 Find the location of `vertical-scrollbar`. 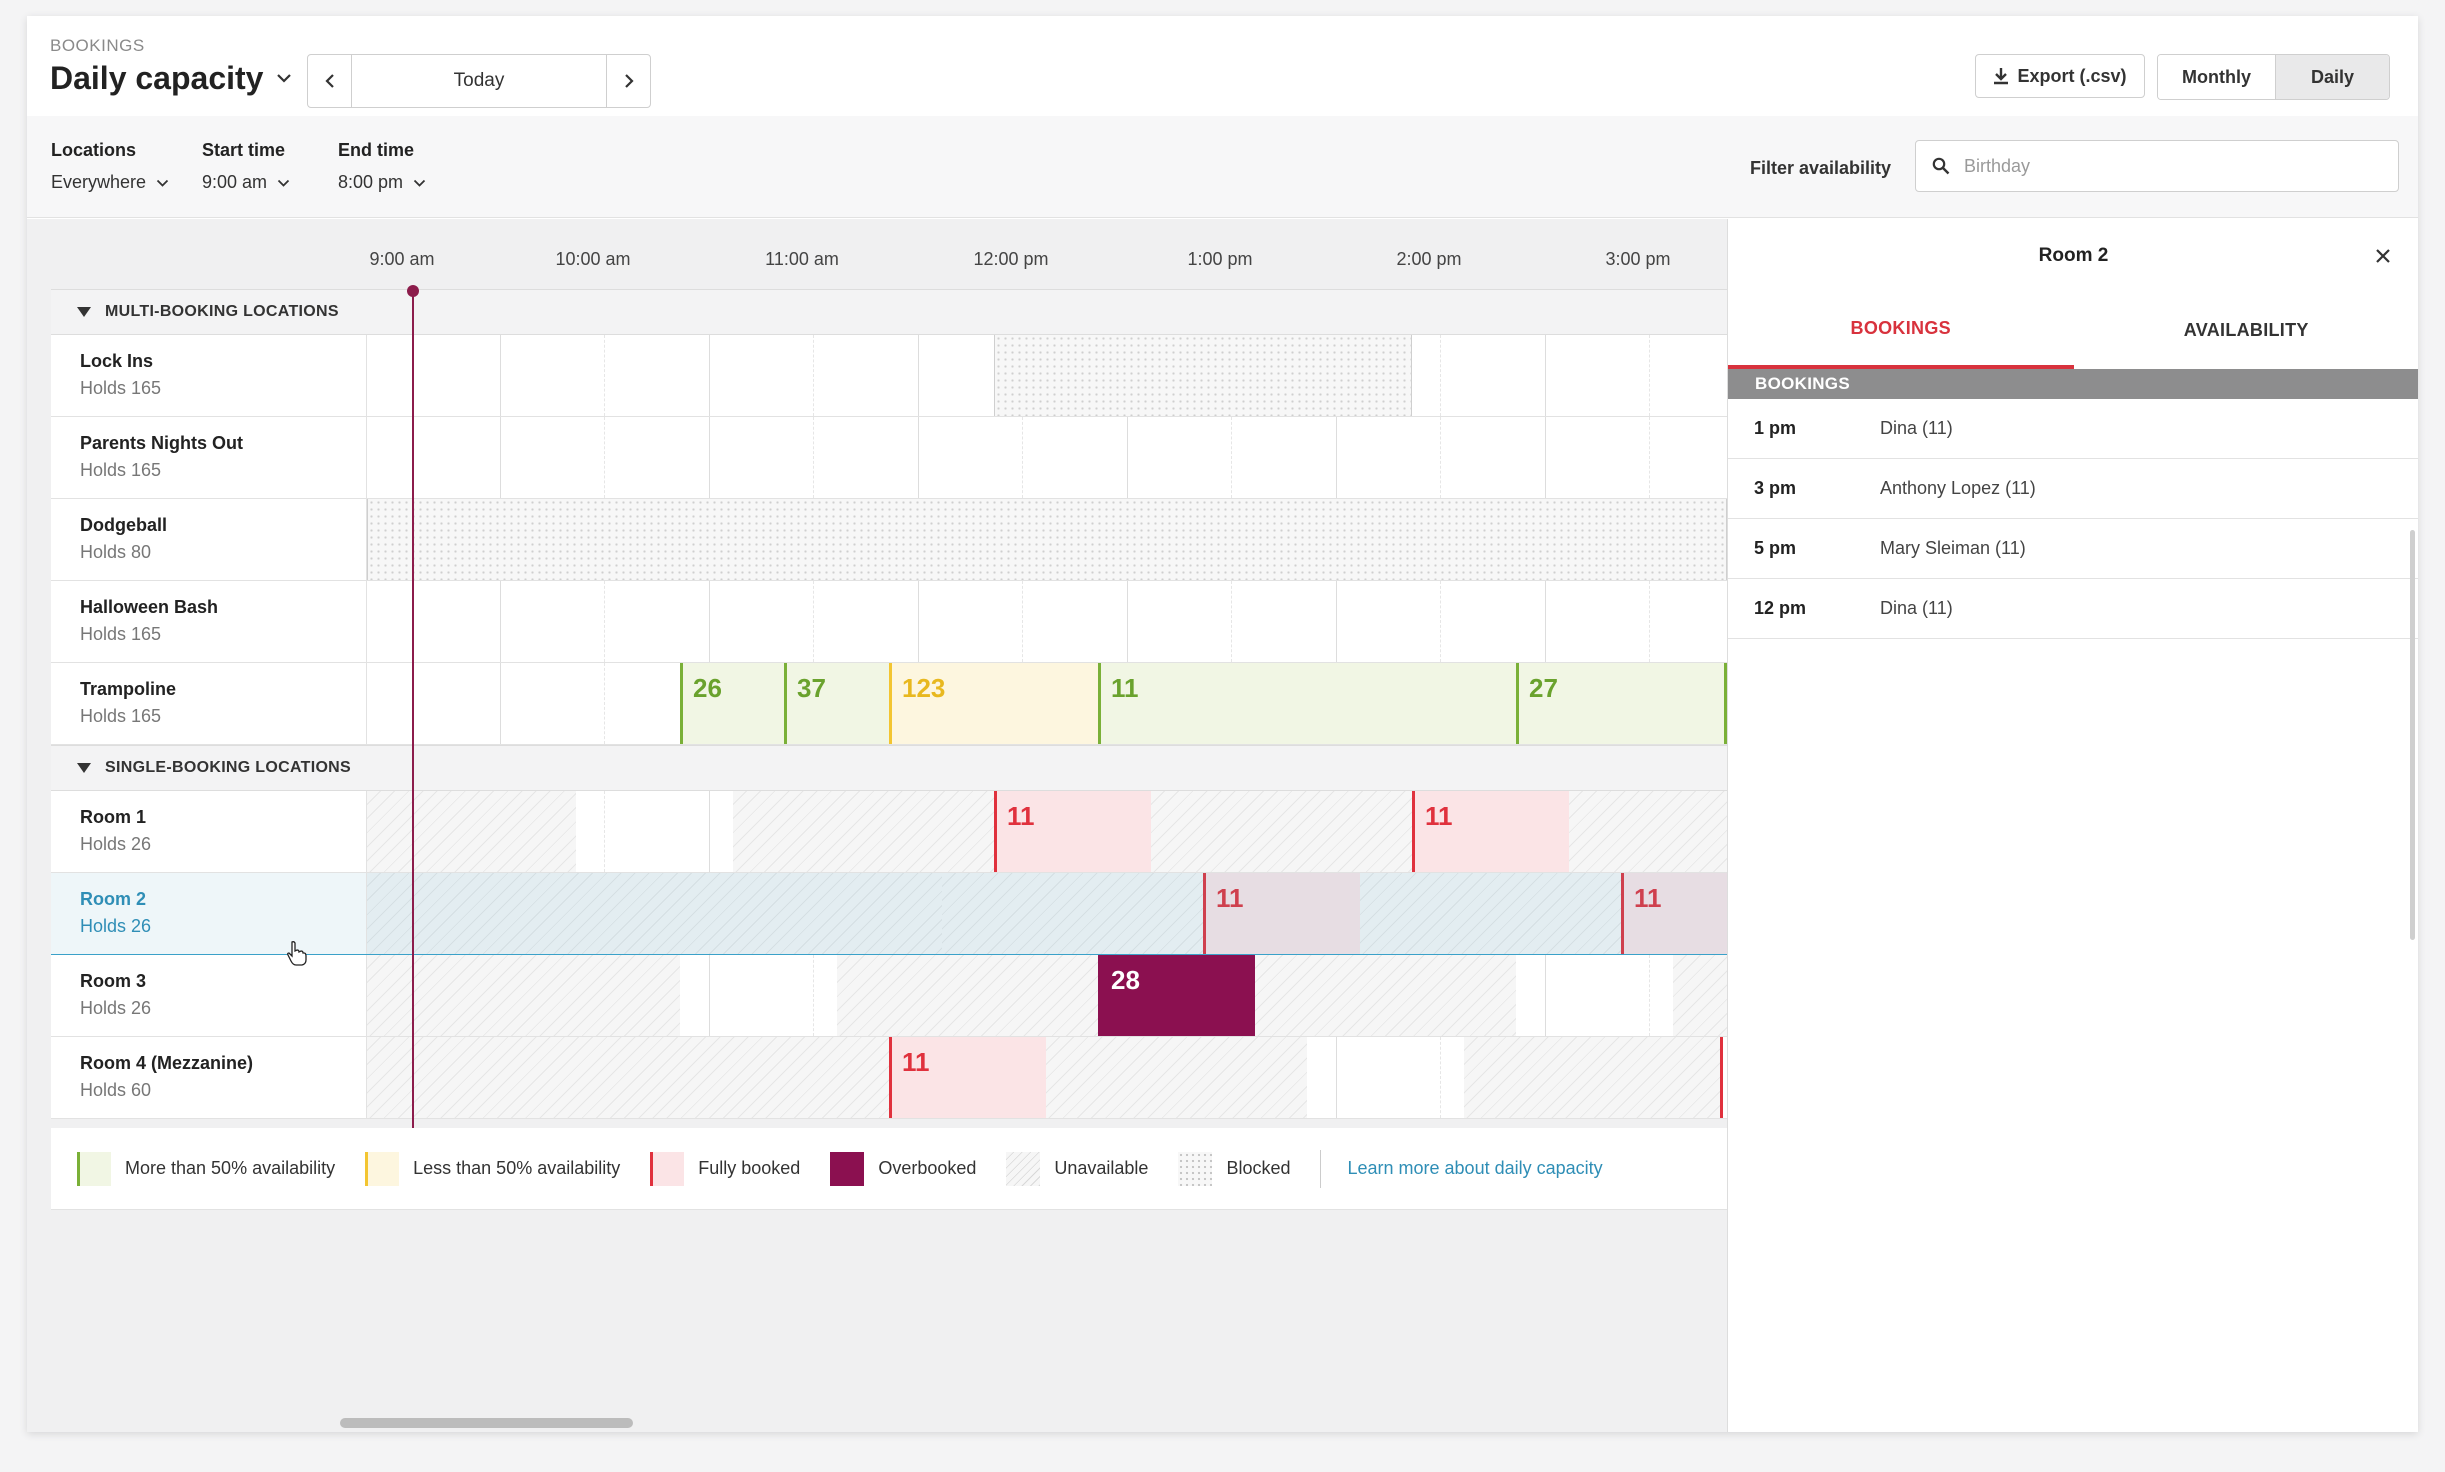

vertical-scrollbar is located at coordinates (2412, 735).